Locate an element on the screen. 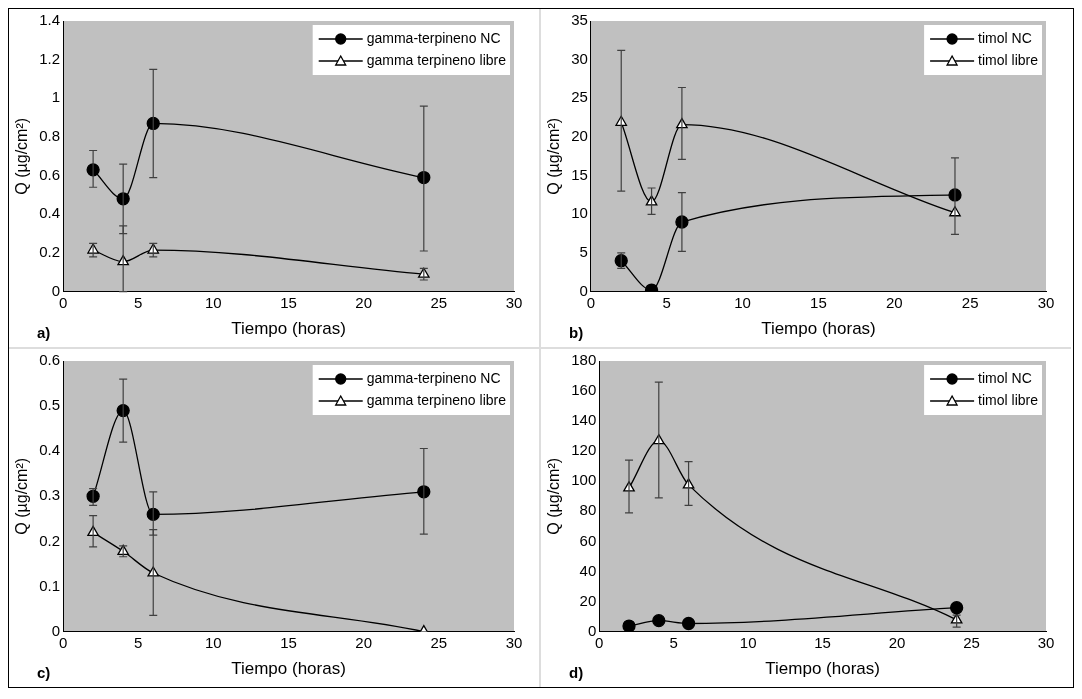  text: a) is located at coordinates (44, 332).